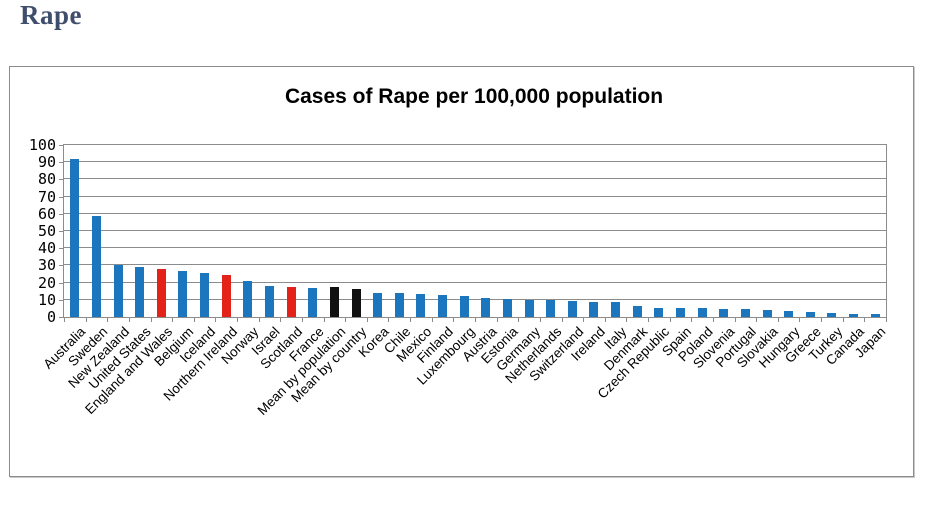 The height and width of the screenshot is (513, 936). I want to click on y-axis-tick-label: 100, so click(42, 145).